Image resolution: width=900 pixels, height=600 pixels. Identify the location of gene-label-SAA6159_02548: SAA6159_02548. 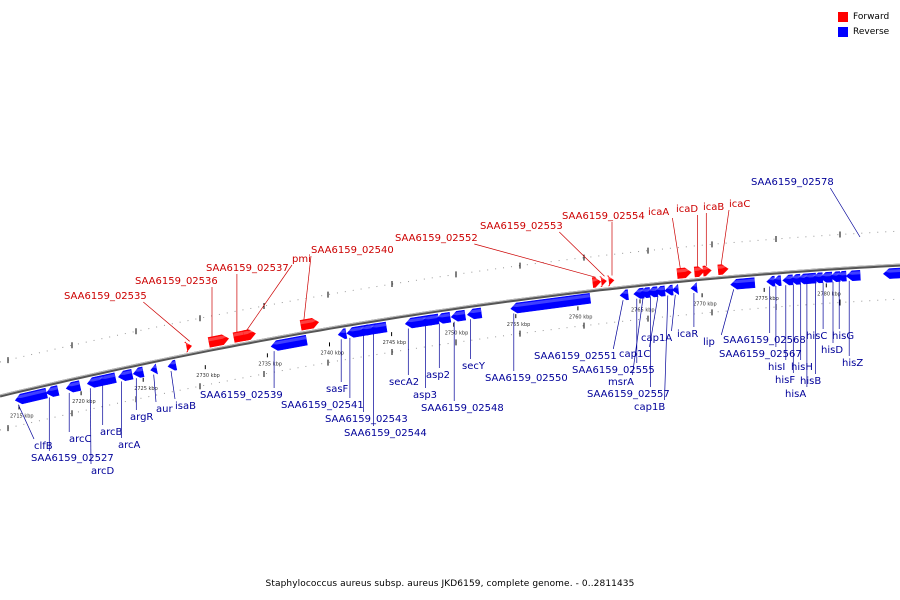
(462, 408).